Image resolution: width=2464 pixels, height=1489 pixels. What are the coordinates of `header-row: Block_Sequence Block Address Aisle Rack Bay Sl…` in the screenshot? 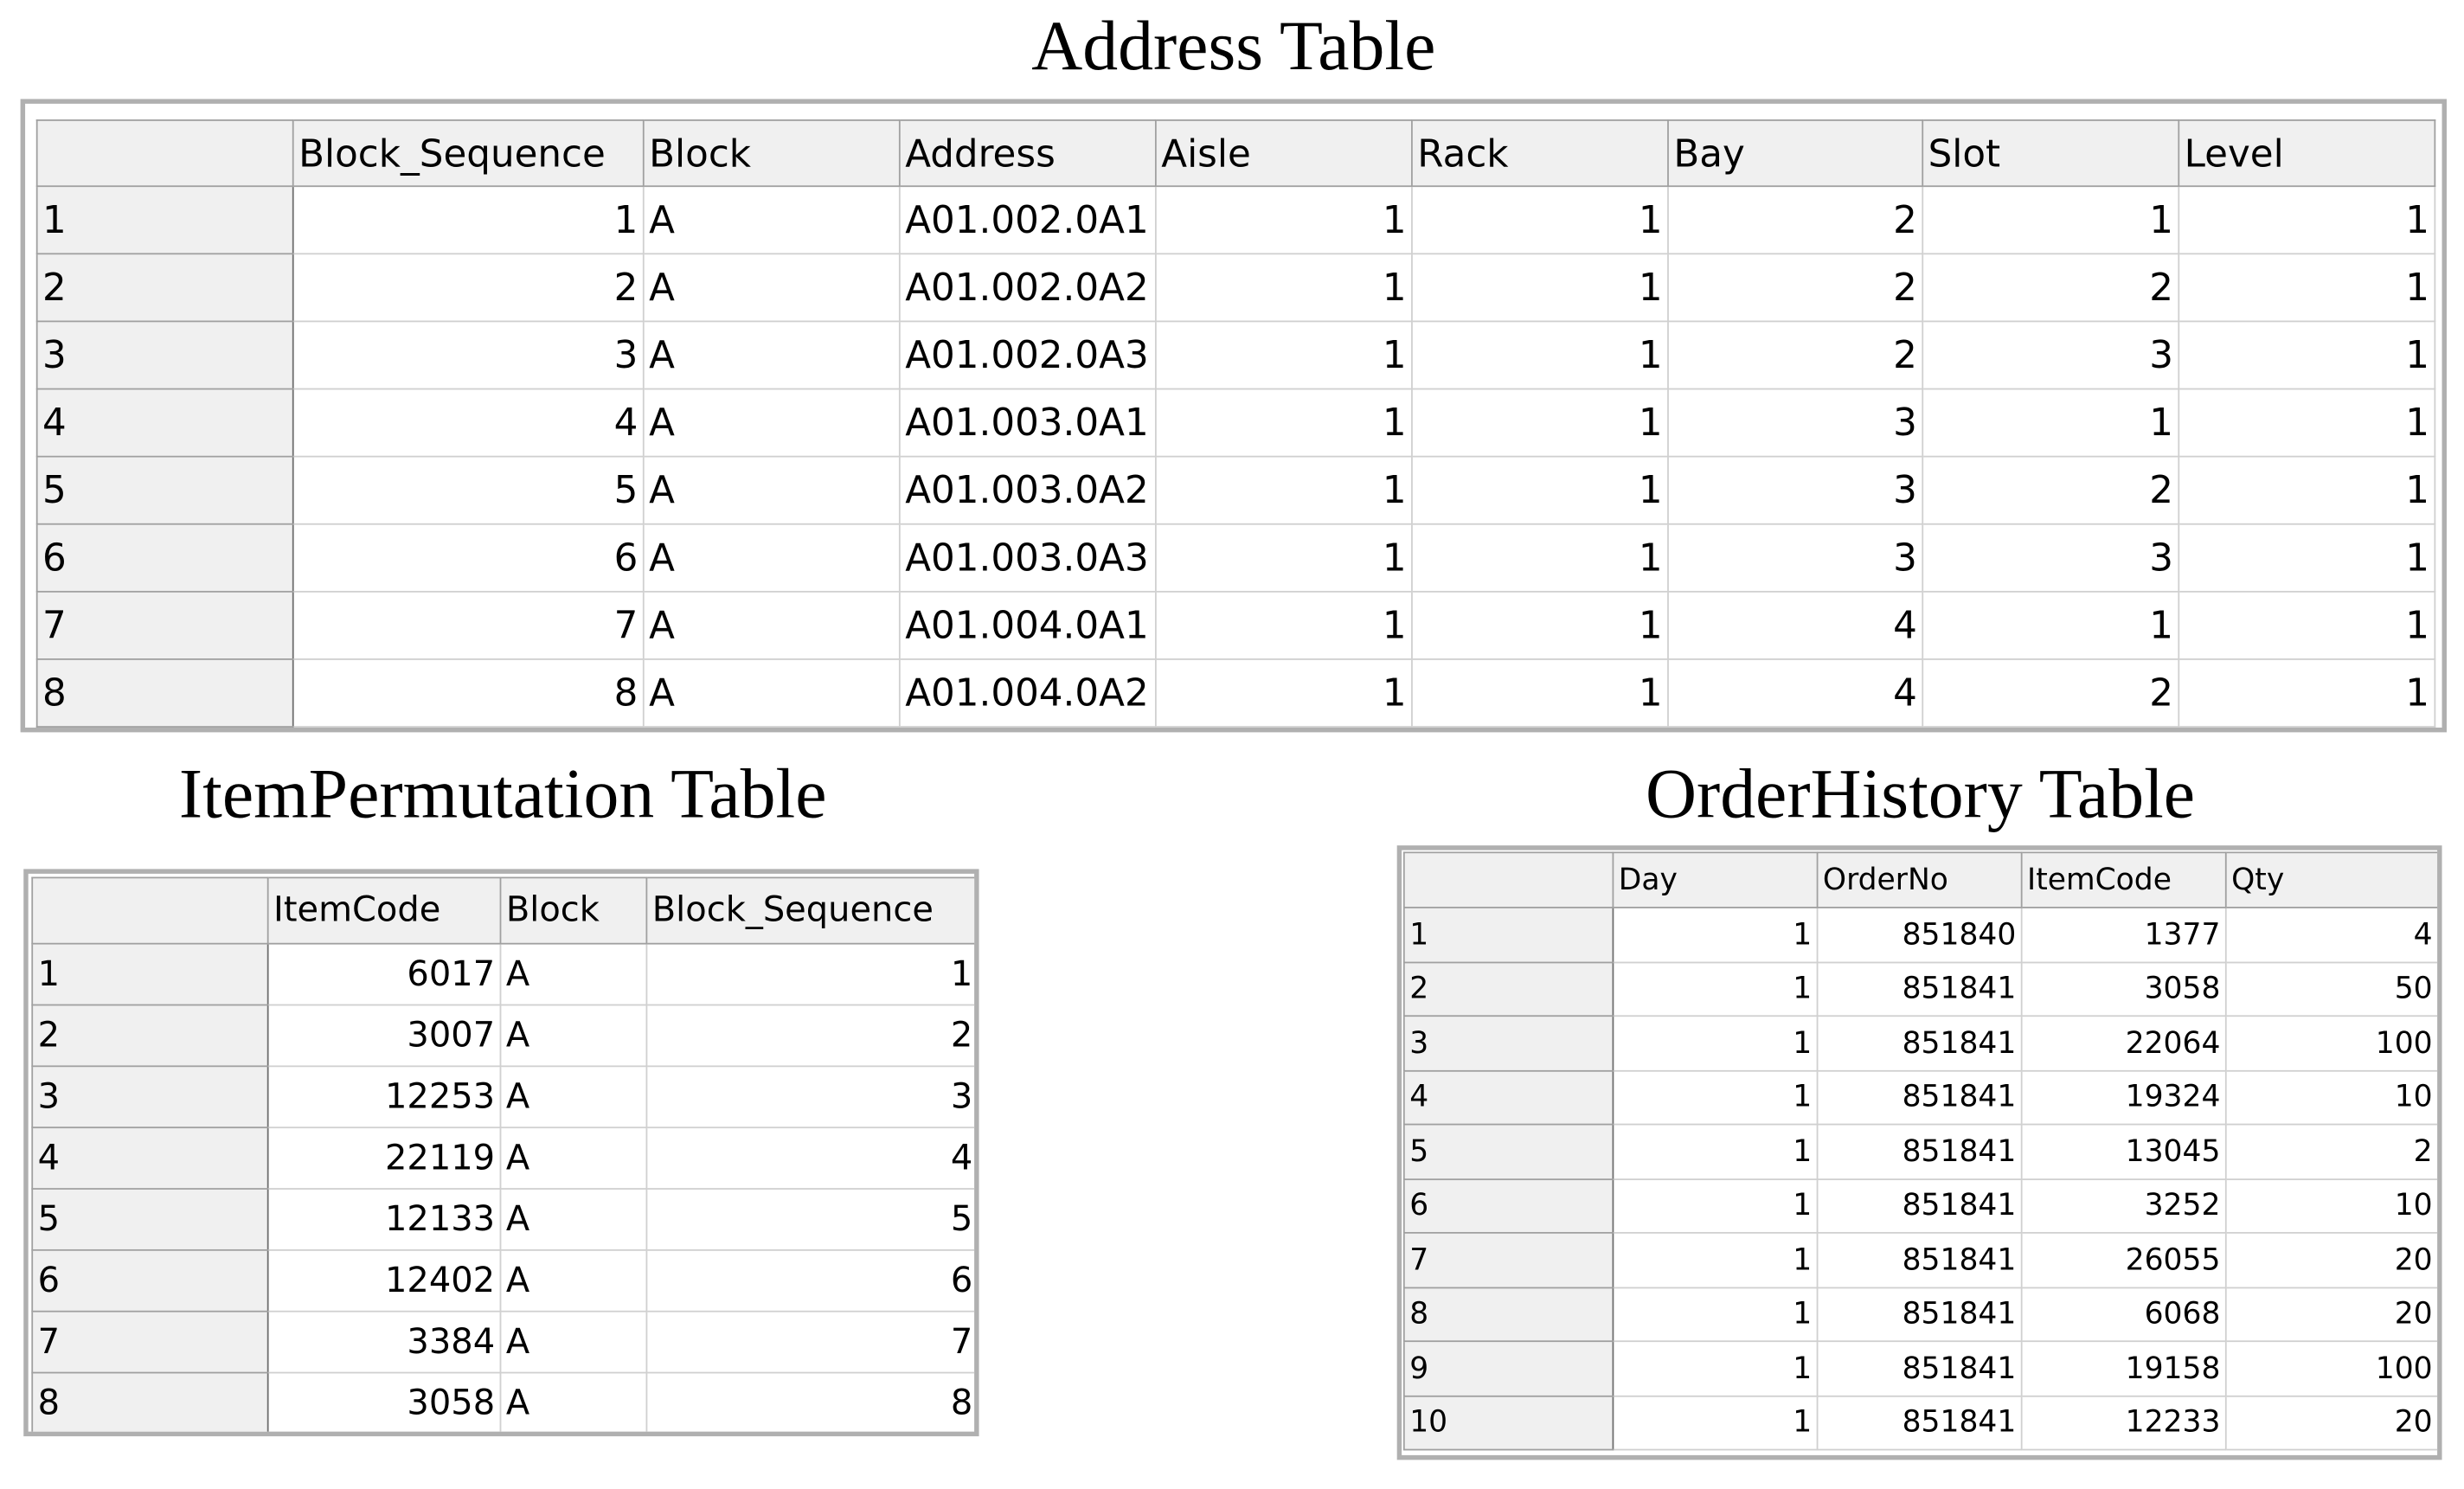 It's located at (1235, 153).